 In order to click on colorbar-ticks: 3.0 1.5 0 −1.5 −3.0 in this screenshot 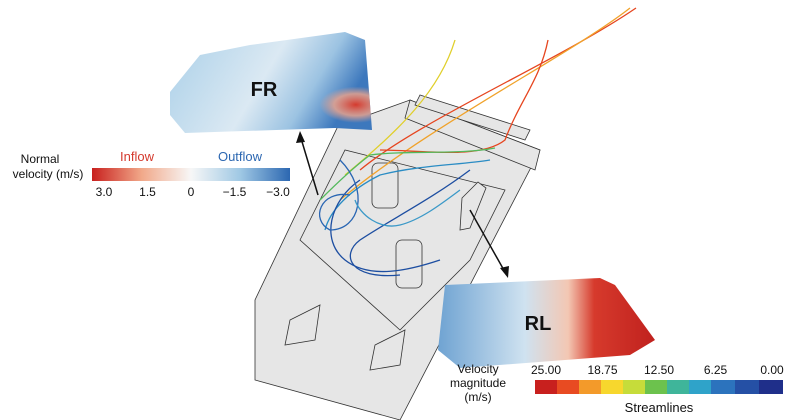, I will do `click(193, 192)`.